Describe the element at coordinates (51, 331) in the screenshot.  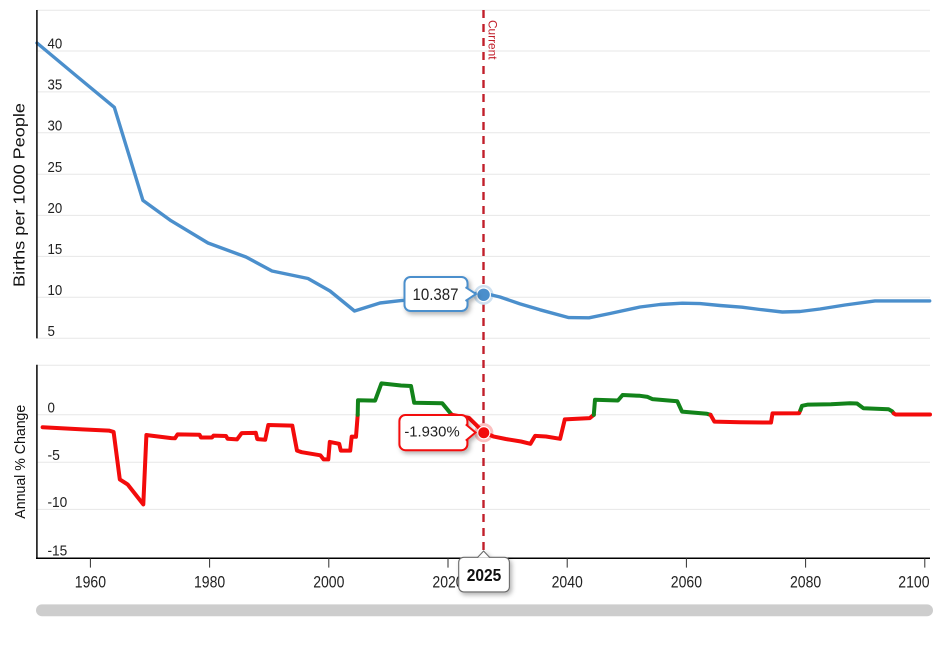
I see `svg-text: 5` at that location.